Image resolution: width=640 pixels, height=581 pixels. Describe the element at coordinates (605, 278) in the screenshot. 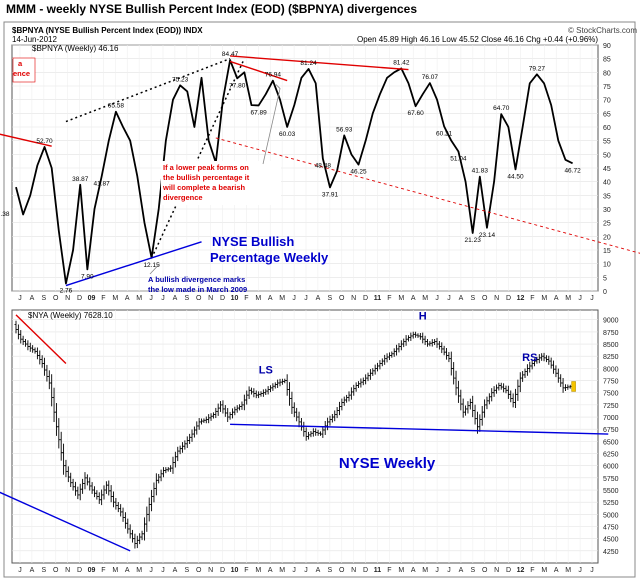

I see `panel-1-y-tick-1: 5` at that location.